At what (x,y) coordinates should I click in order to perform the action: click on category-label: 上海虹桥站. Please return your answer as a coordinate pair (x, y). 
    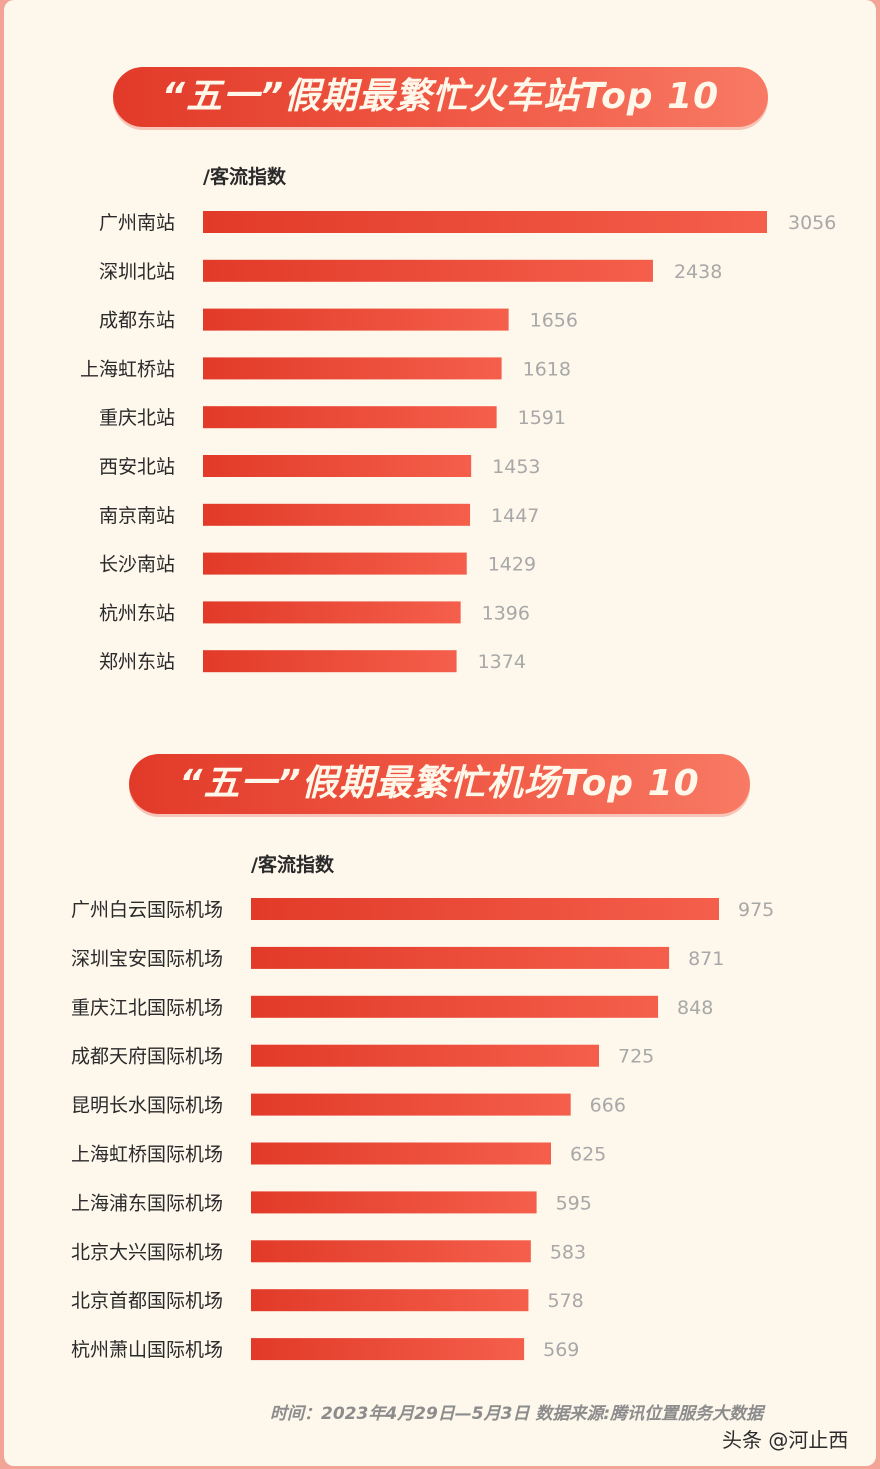
    Looking at the image, I should click on (127, 369).